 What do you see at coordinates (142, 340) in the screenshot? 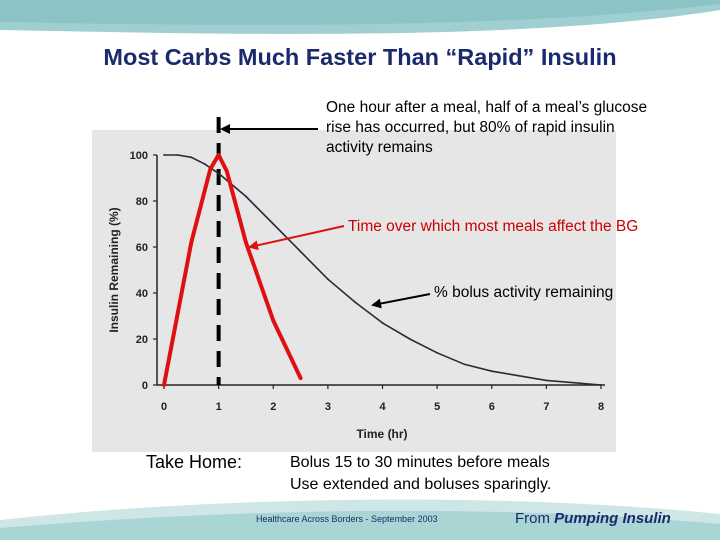
I see `y-tick-label: 20` at bounding box center [142, 340].